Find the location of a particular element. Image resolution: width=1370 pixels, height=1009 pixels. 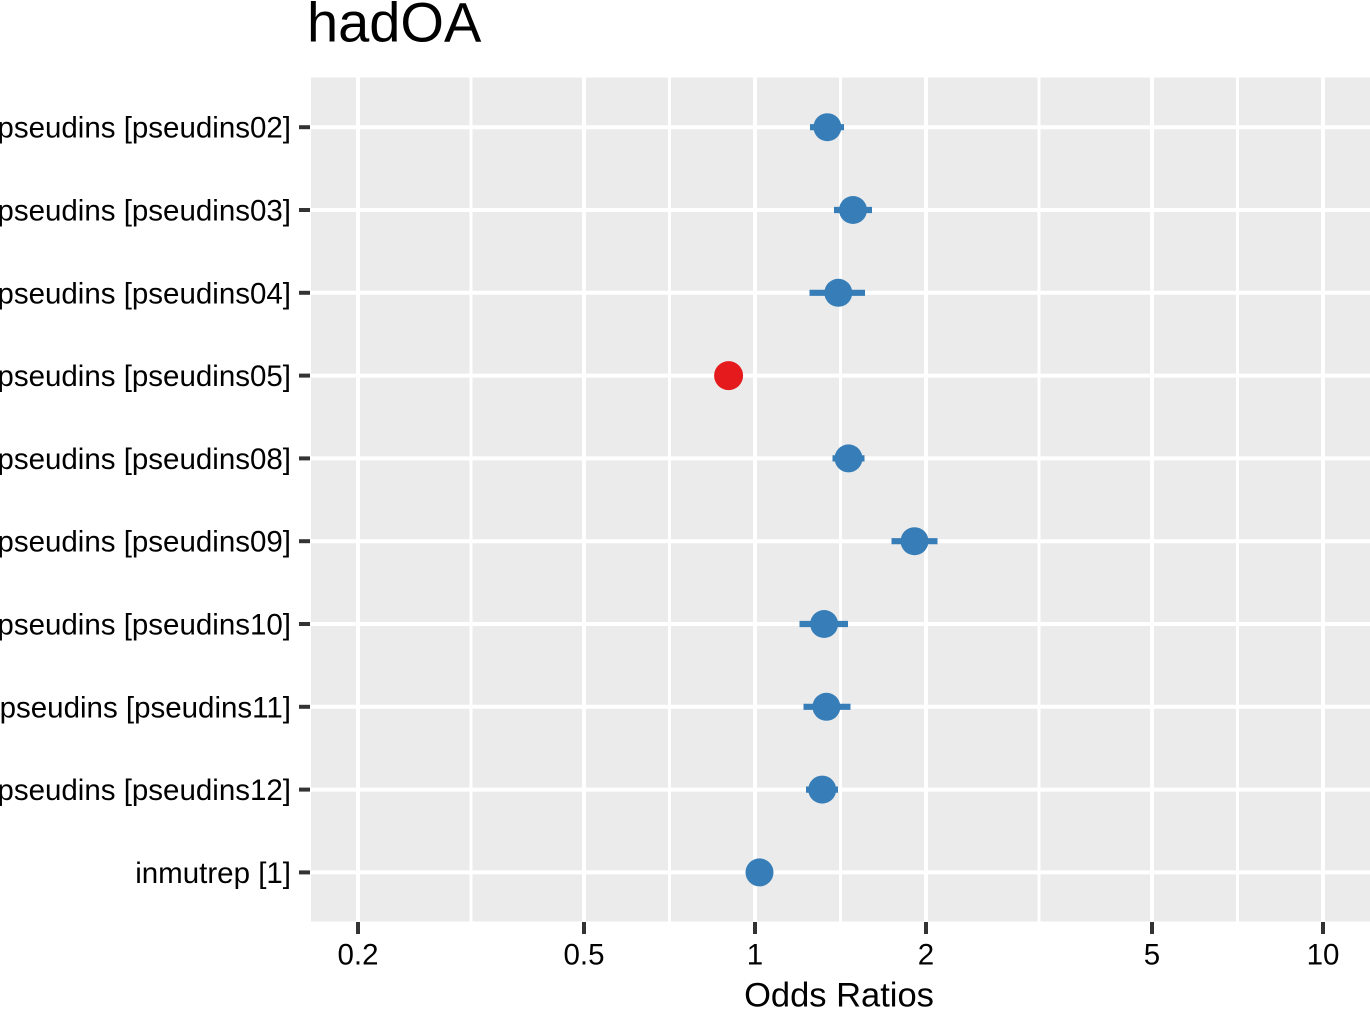

svg-text: 1 is located at coordinates (755, 955).